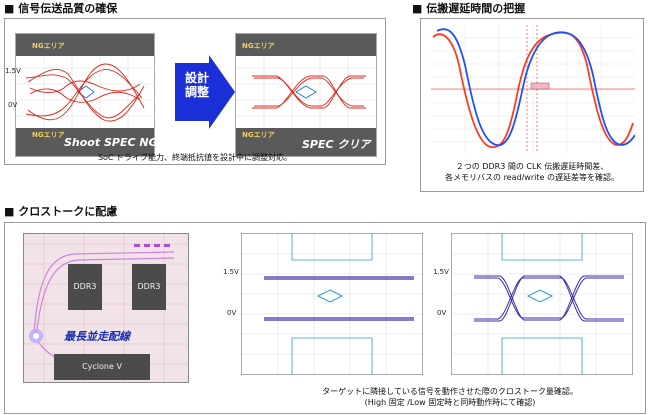 The height and width of the screenshot is (415, 650). What do you see at coordinates (61, 8) in the screenshot?
I see `section-title-signal-quality: ■ 信号伝送品質の確保` at bounding box center [61, 8].